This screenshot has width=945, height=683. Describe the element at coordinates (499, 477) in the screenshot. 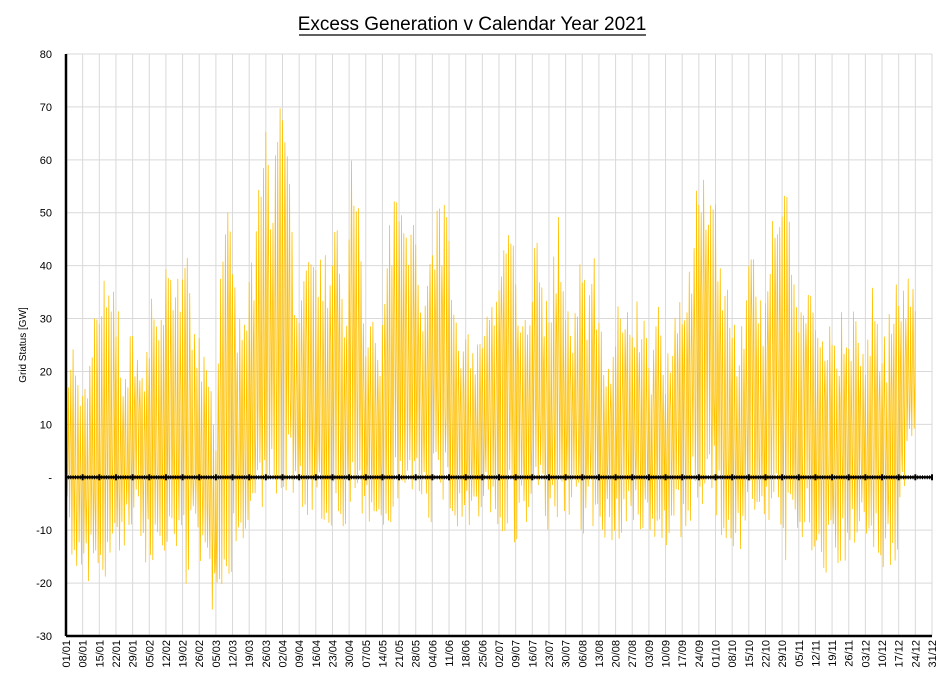

I see `zero-line-layer` at that location.